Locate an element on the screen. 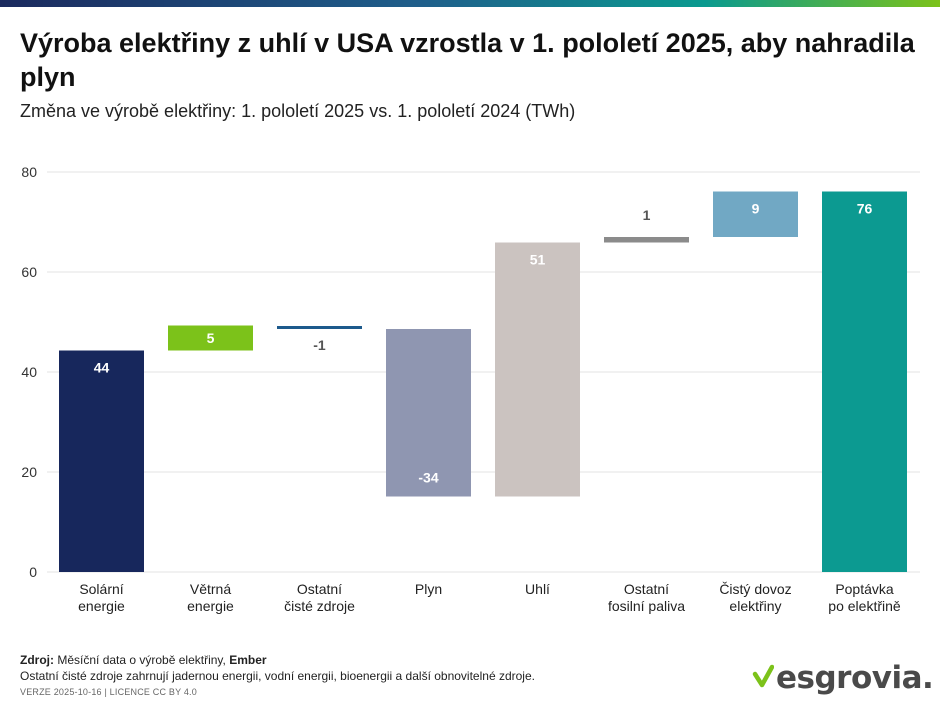 The width and height of the screenshot is (940, 720). brand-name: esgrovia. is located at coordinates (855, 678).